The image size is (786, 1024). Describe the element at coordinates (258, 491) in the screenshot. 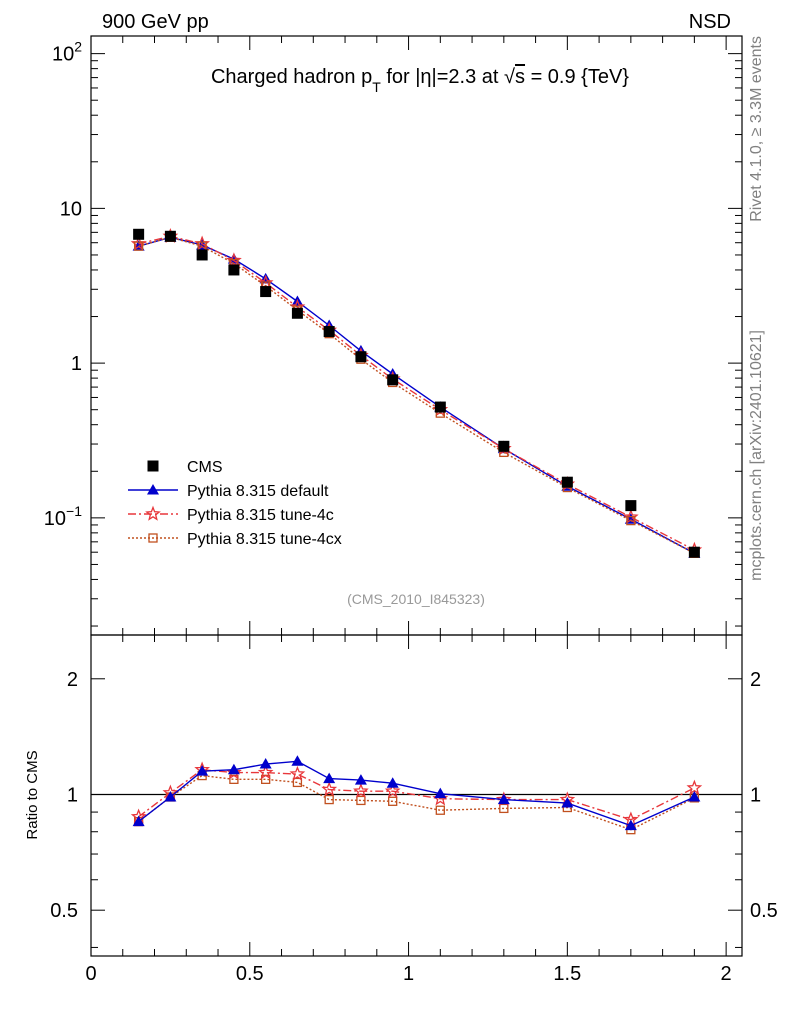

I see `legend-label: Pythia 8.315 default` at that location.